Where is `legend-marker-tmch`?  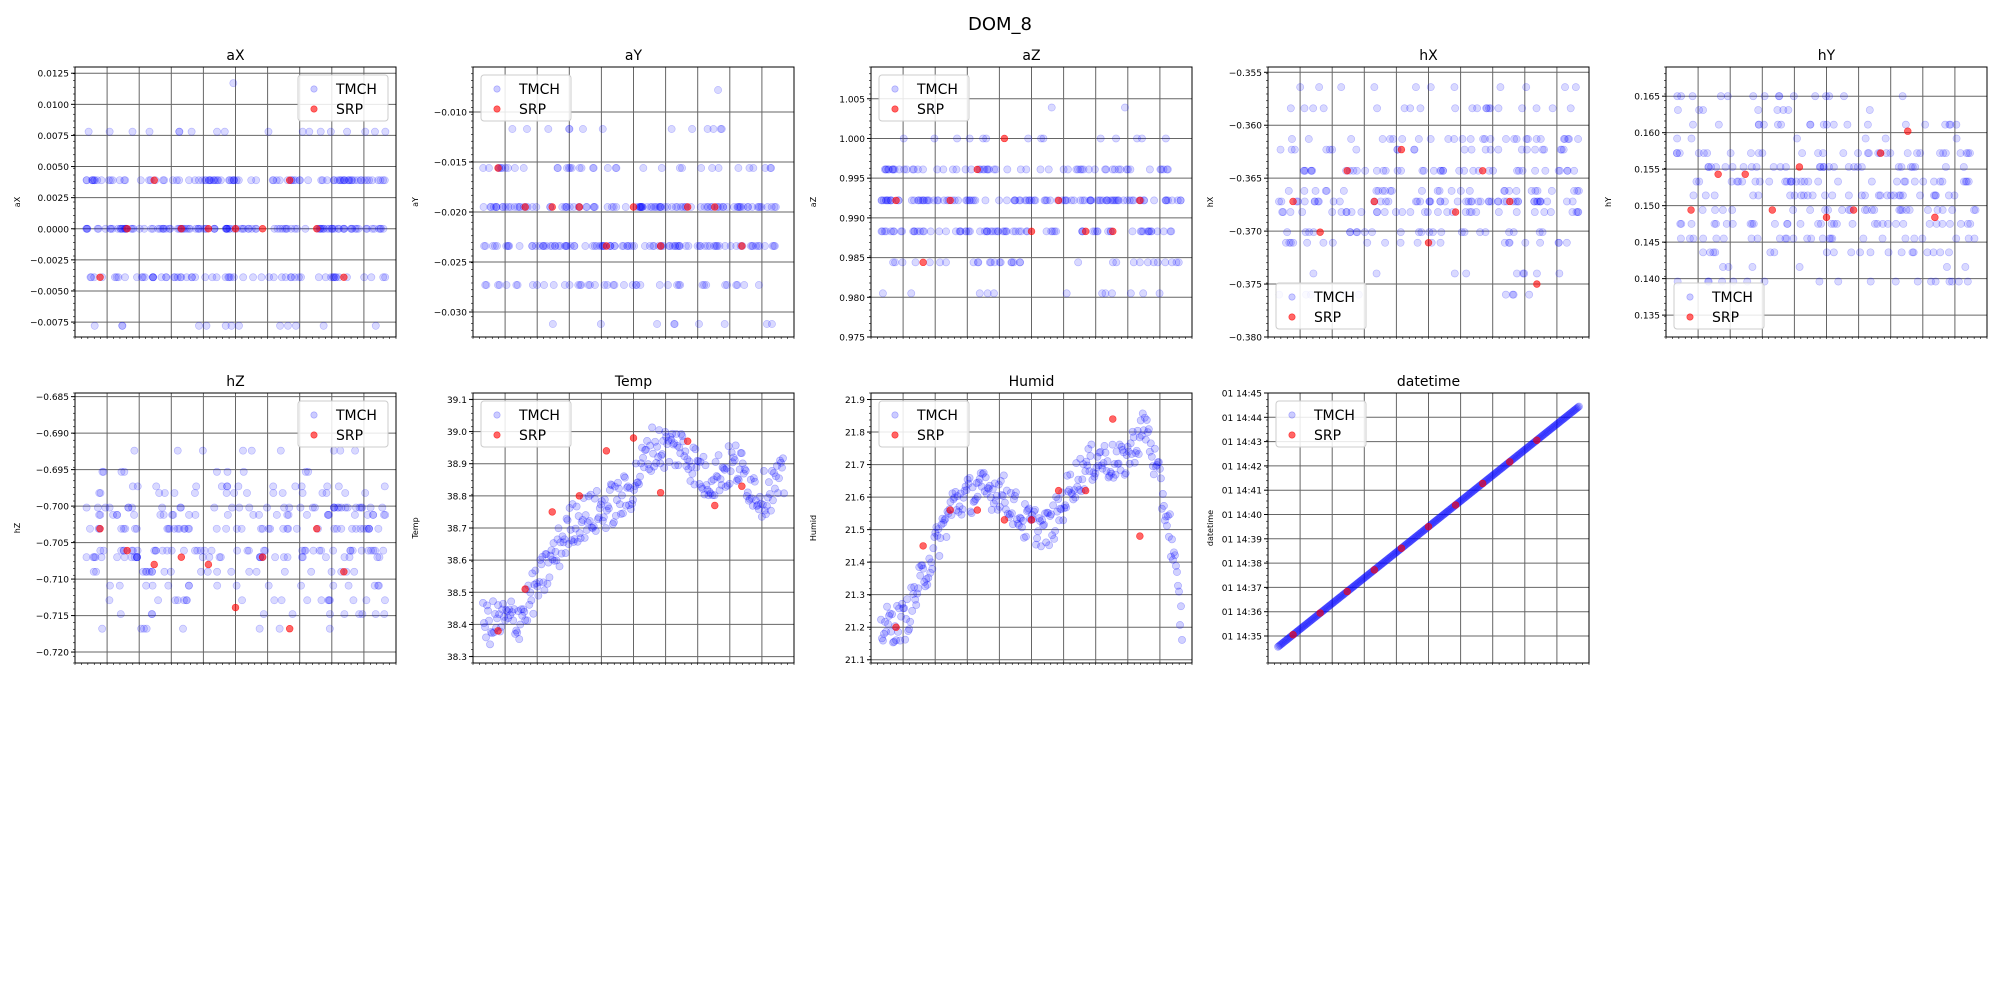 legend-marker-tmch is located at coordinates (497, 415).